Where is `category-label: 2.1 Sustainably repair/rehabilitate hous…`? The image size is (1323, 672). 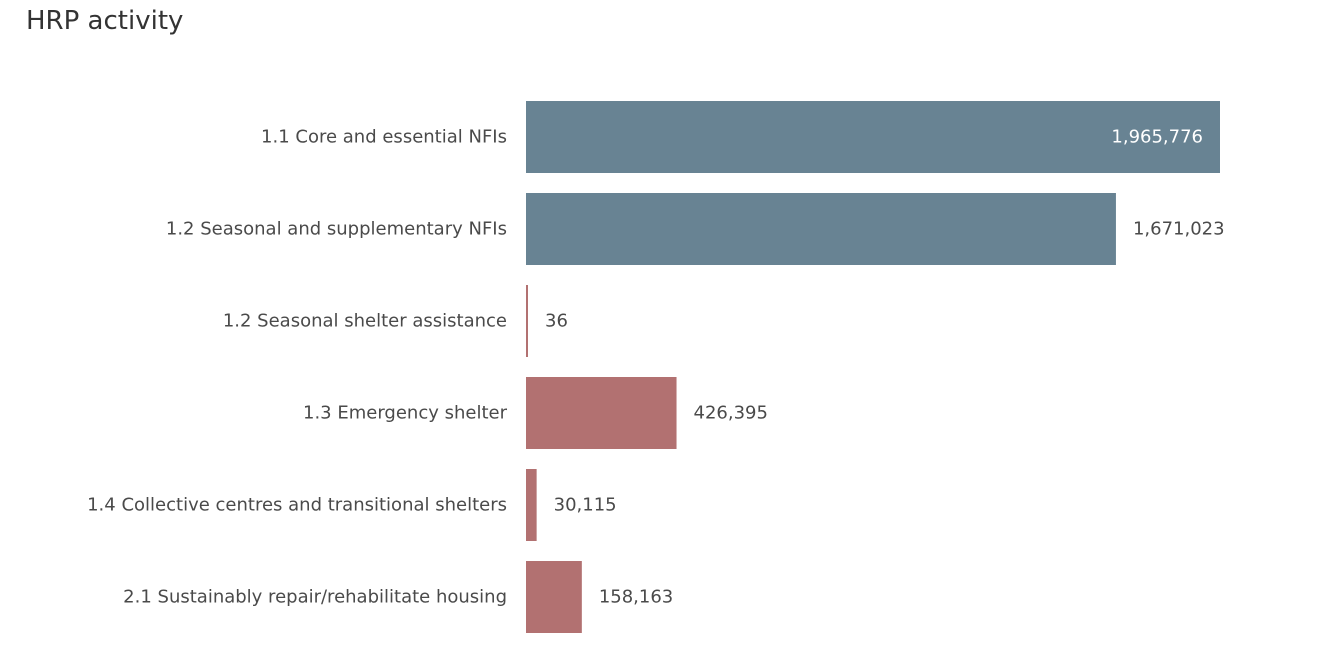 category-label: 2.1 Sustainably repair/rehabilitate hous… is located at coordinates (315, 597).